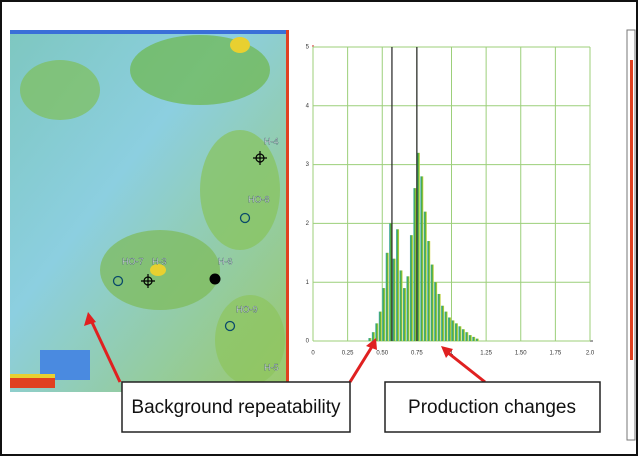 The image size is (638, 461). I want to click on x-tick-label: 0.75, so click(417, 354).